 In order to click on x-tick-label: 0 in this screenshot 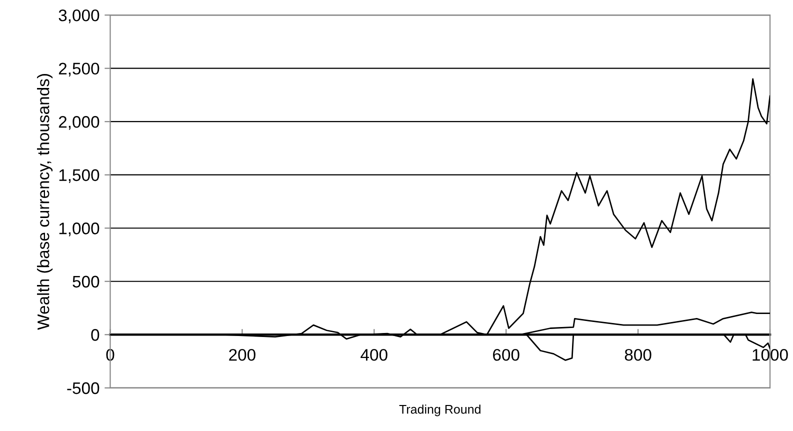, I will do `click(110, 354)`.